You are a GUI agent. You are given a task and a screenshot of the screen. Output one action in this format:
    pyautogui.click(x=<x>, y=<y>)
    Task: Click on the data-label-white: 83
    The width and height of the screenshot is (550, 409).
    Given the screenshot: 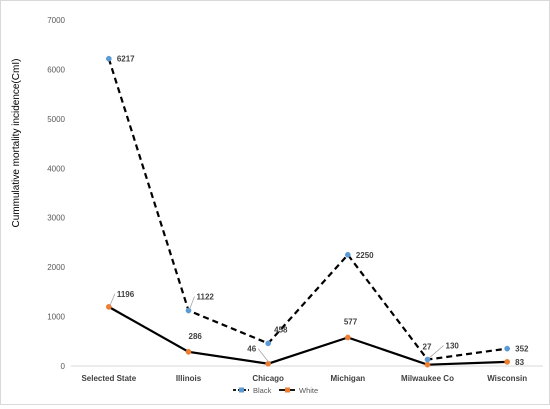 What is the action you would take?
    pyautogui.click(x=519, y=362)
    